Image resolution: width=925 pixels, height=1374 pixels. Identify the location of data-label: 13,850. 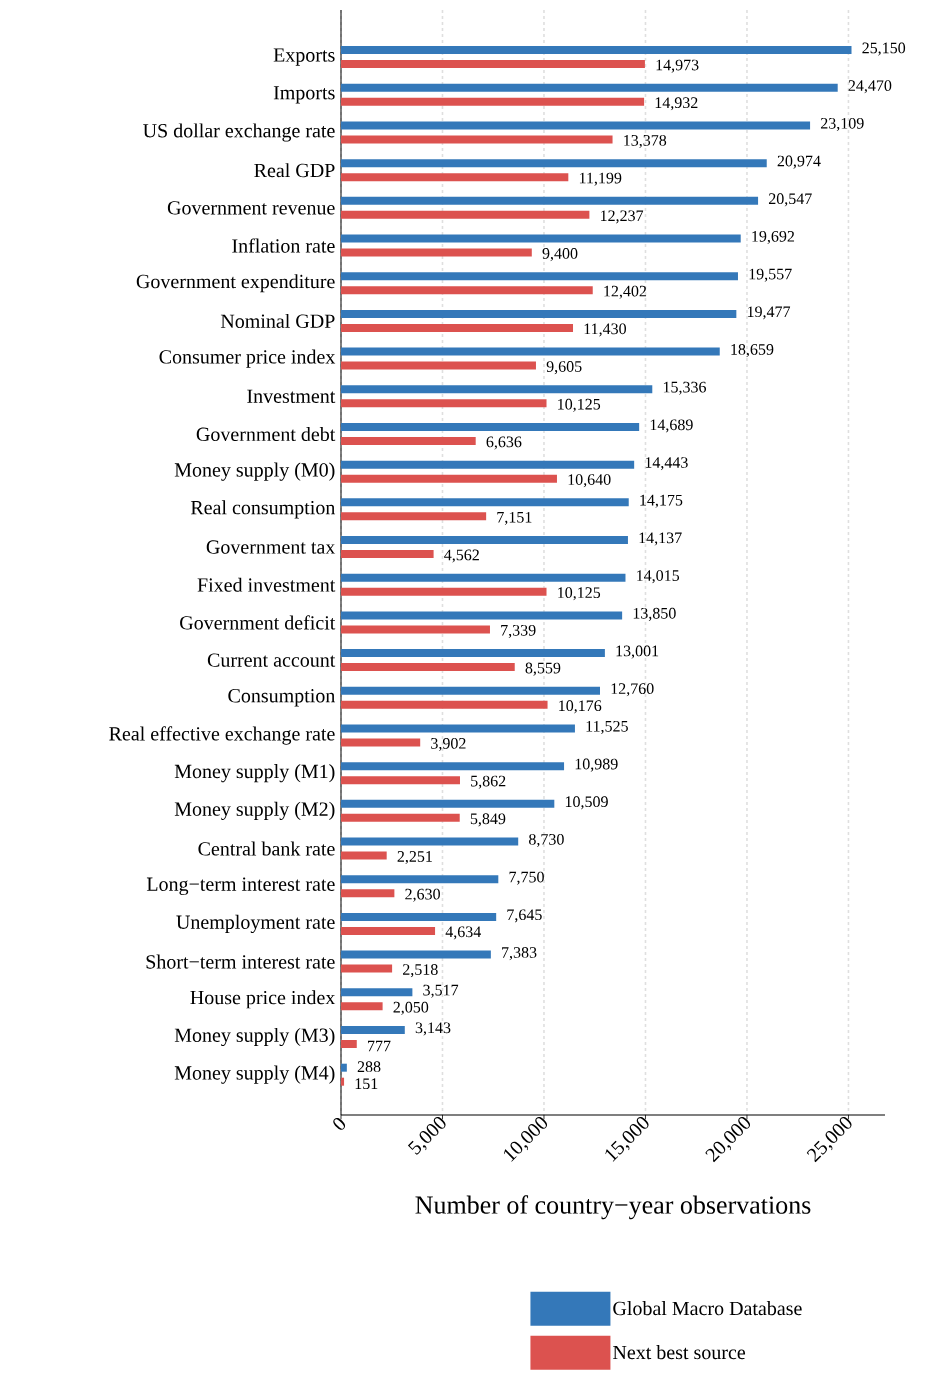
(654, 614).